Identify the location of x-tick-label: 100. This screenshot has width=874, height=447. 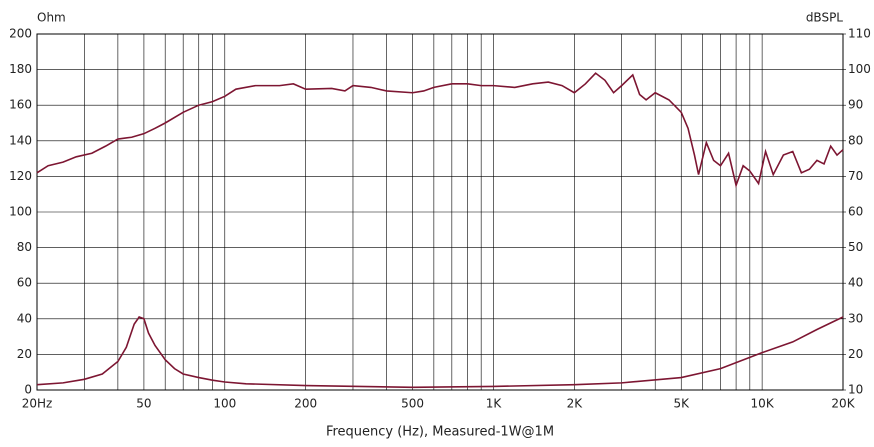
(224, 404).